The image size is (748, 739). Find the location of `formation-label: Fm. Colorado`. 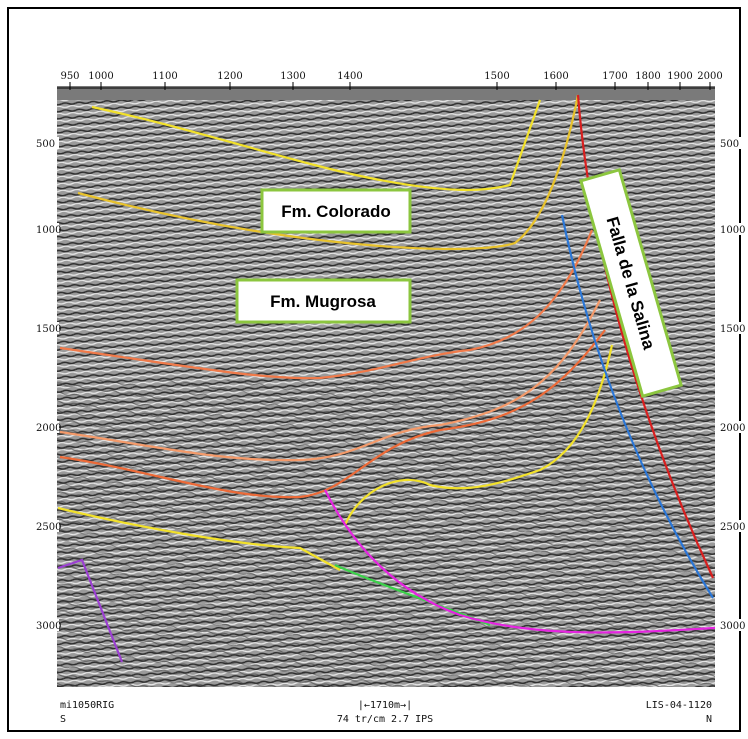

formation-label: Fm. Colorado is located at coordinates (336, 211).